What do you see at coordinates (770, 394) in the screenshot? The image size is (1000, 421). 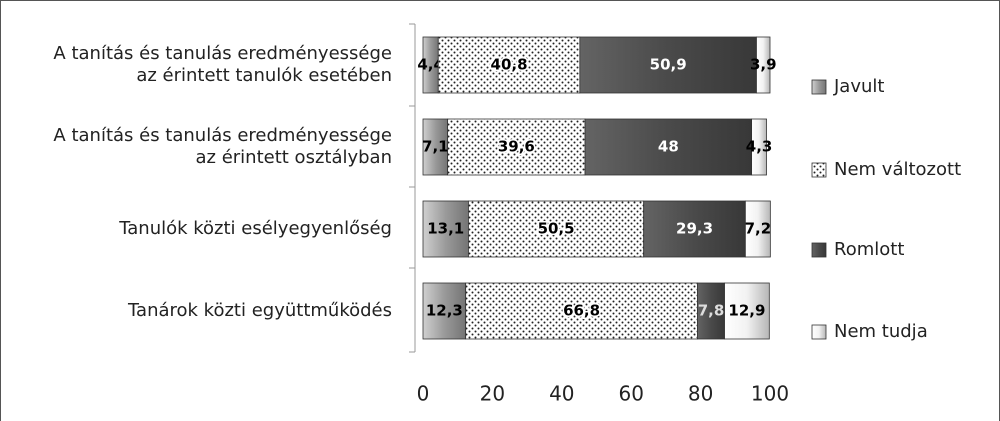 I see `x-tick-label: 100` at bounding box center [770, 394].